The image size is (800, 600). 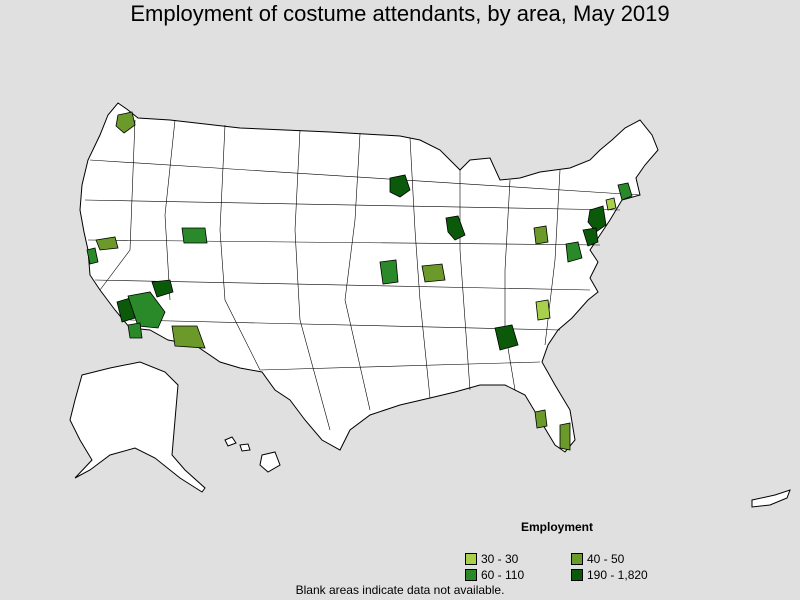 What do you see at coordinates (590, 237) in the screenshot?
I see `area-philadelphia` at bounding box center [590, 237].